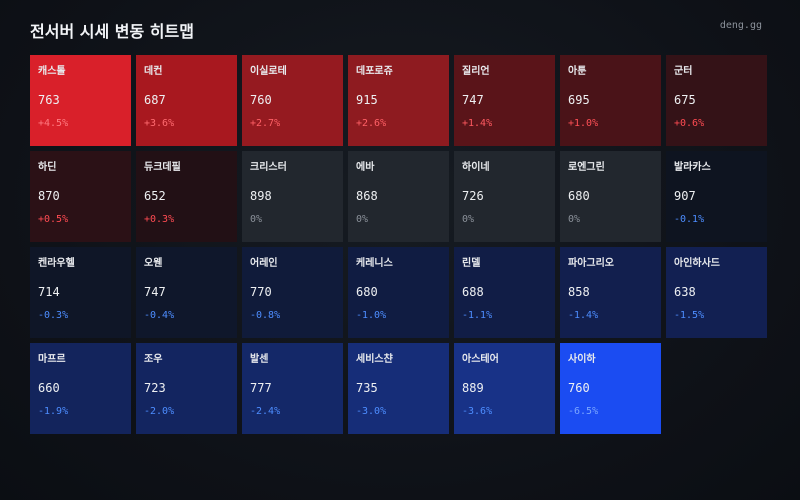 The image size is (800, 500). What do you see at coordinates (579, 100) in the screenshot?
I see `server-price: 695` at bounding box center [579, 100].